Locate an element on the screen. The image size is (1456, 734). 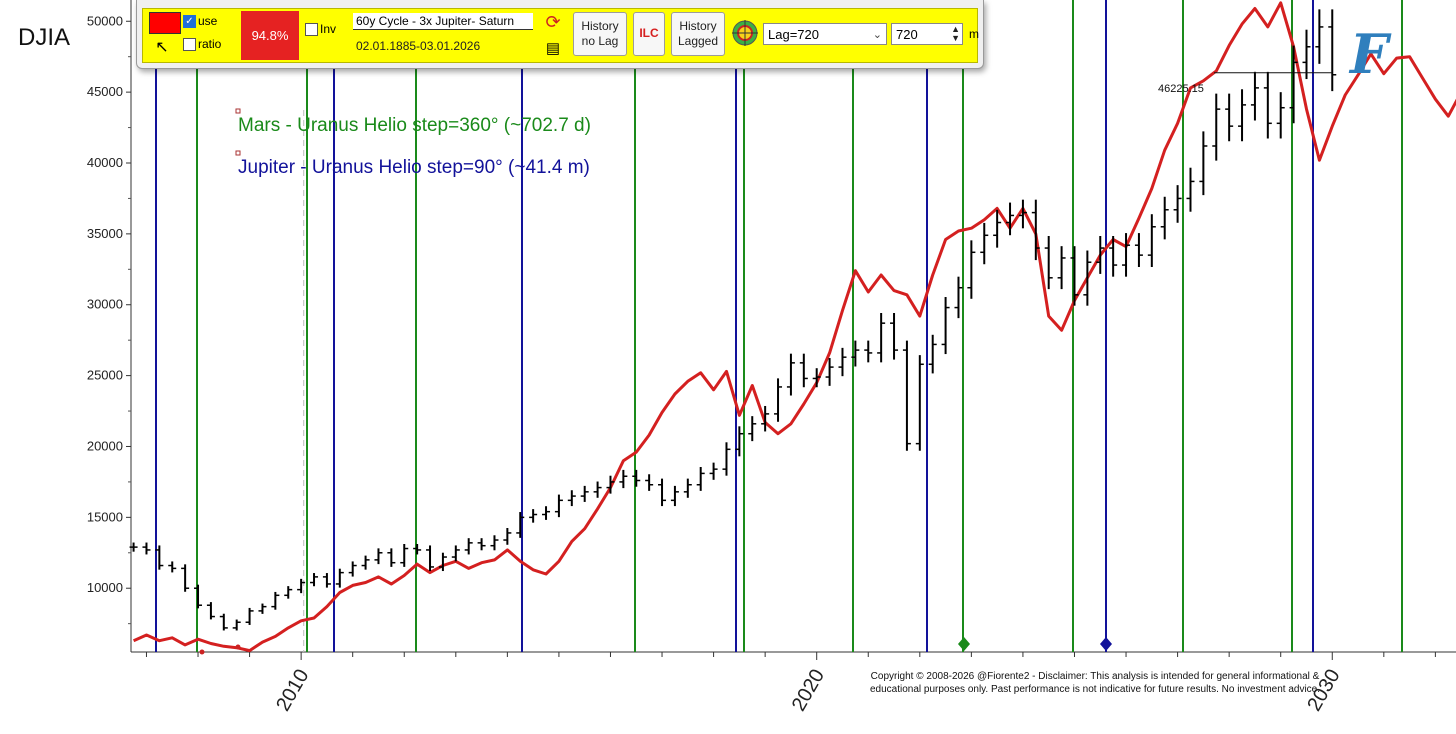
ratio-label: ratio is located at coordinates (210, 44).